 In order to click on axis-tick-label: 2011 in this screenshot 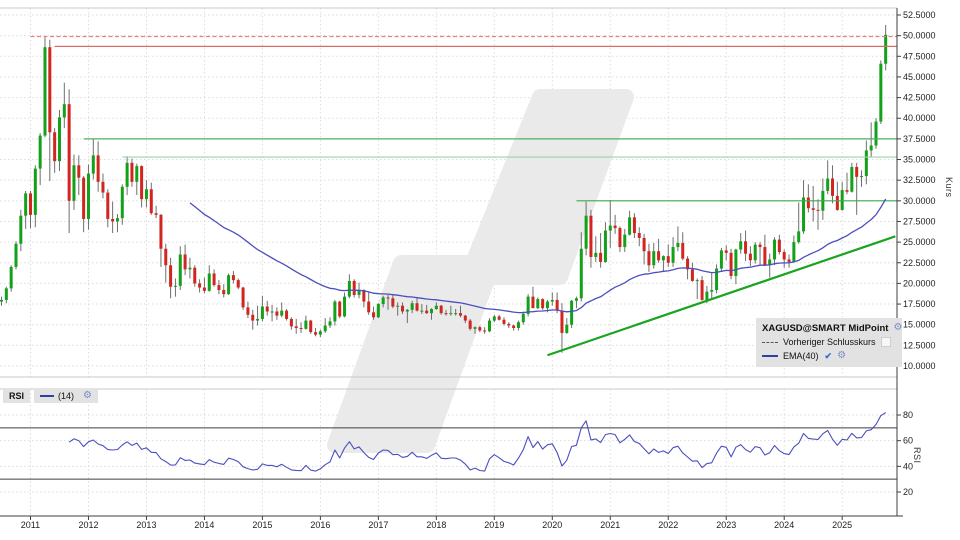, I will do `click(30, 525)`.